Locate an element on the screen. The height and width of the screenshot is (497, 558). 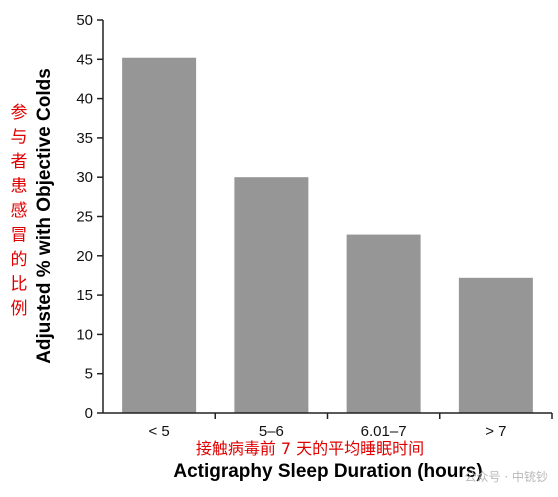
y-tick-label: 0 is located at coordinates (89, 413).